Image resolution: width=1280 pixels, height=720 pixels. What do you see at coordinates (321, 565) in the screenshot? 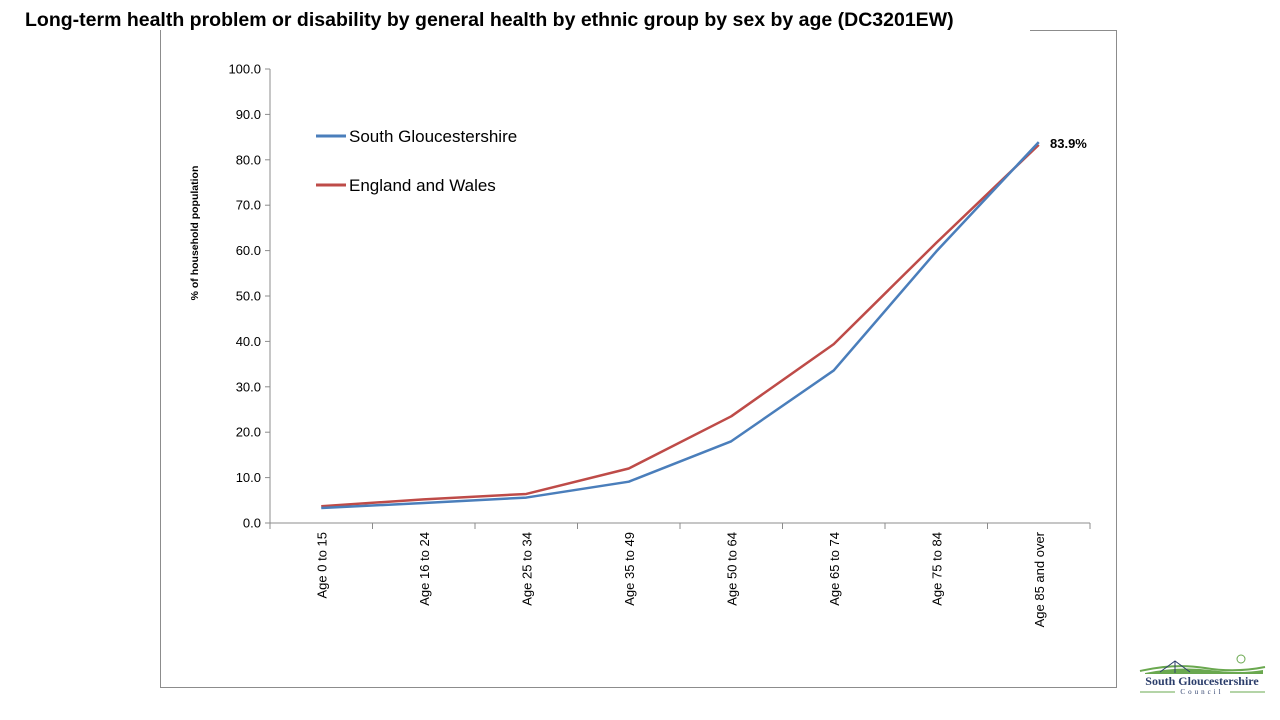
I see `x-tick-label: Age 0 to 15` at bounding box center [321, 565].